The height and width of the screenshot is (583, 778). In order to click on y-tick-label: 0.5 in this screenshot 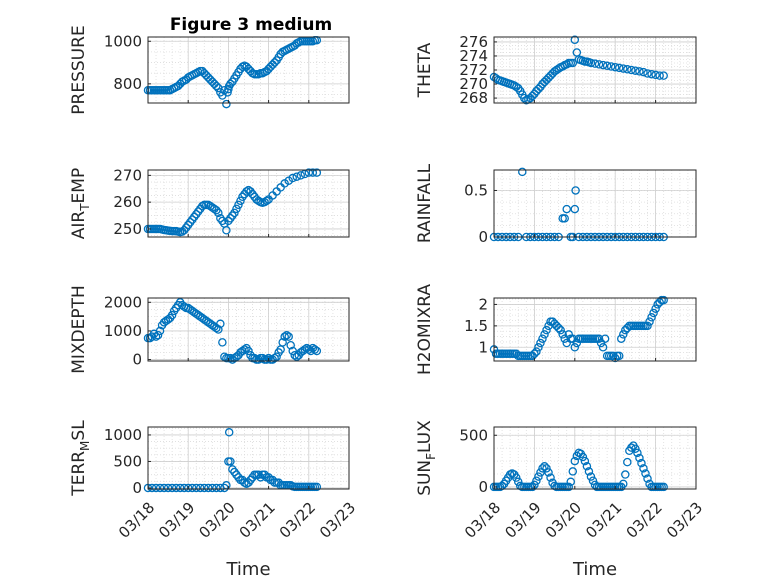, I will do `click(476, 190)`.